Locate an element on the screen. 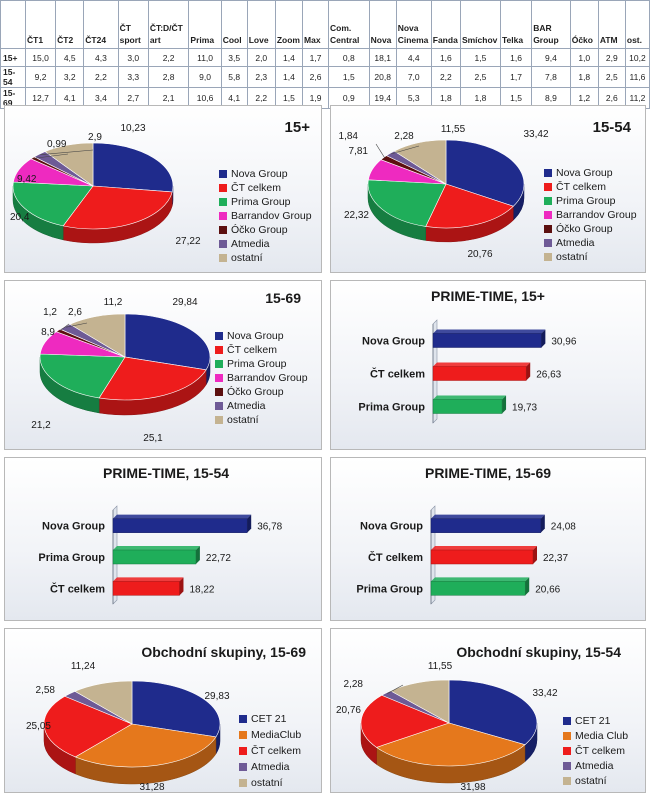 The image size is (650, 795). bar-value-label: 20,66 is located at coordinates (547, 589).